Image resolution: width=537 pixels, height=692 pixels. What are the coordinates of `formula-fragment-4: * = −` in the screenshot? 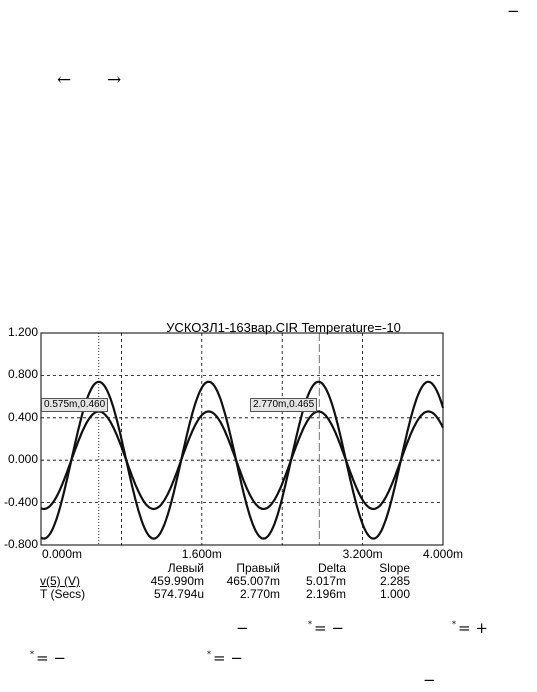 It's located at (225, 658).